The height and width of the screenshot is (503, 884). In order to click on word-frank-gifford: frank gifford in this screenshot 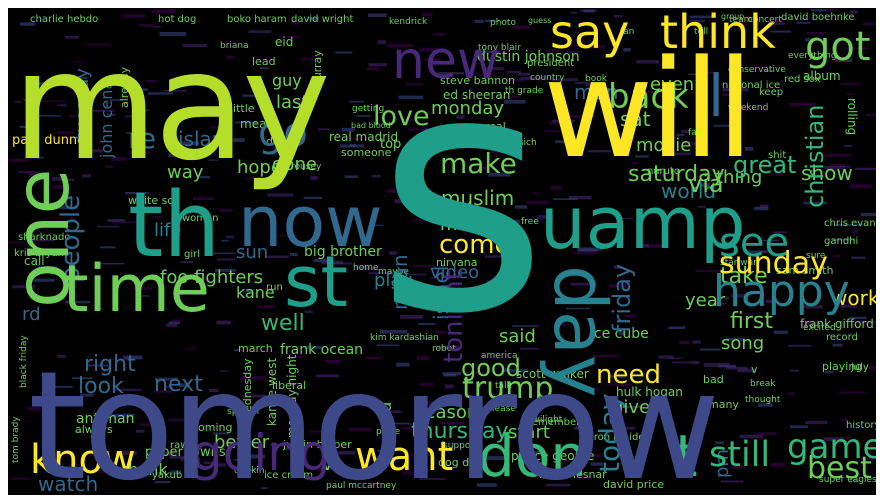, I will do `click(837, 324)`.